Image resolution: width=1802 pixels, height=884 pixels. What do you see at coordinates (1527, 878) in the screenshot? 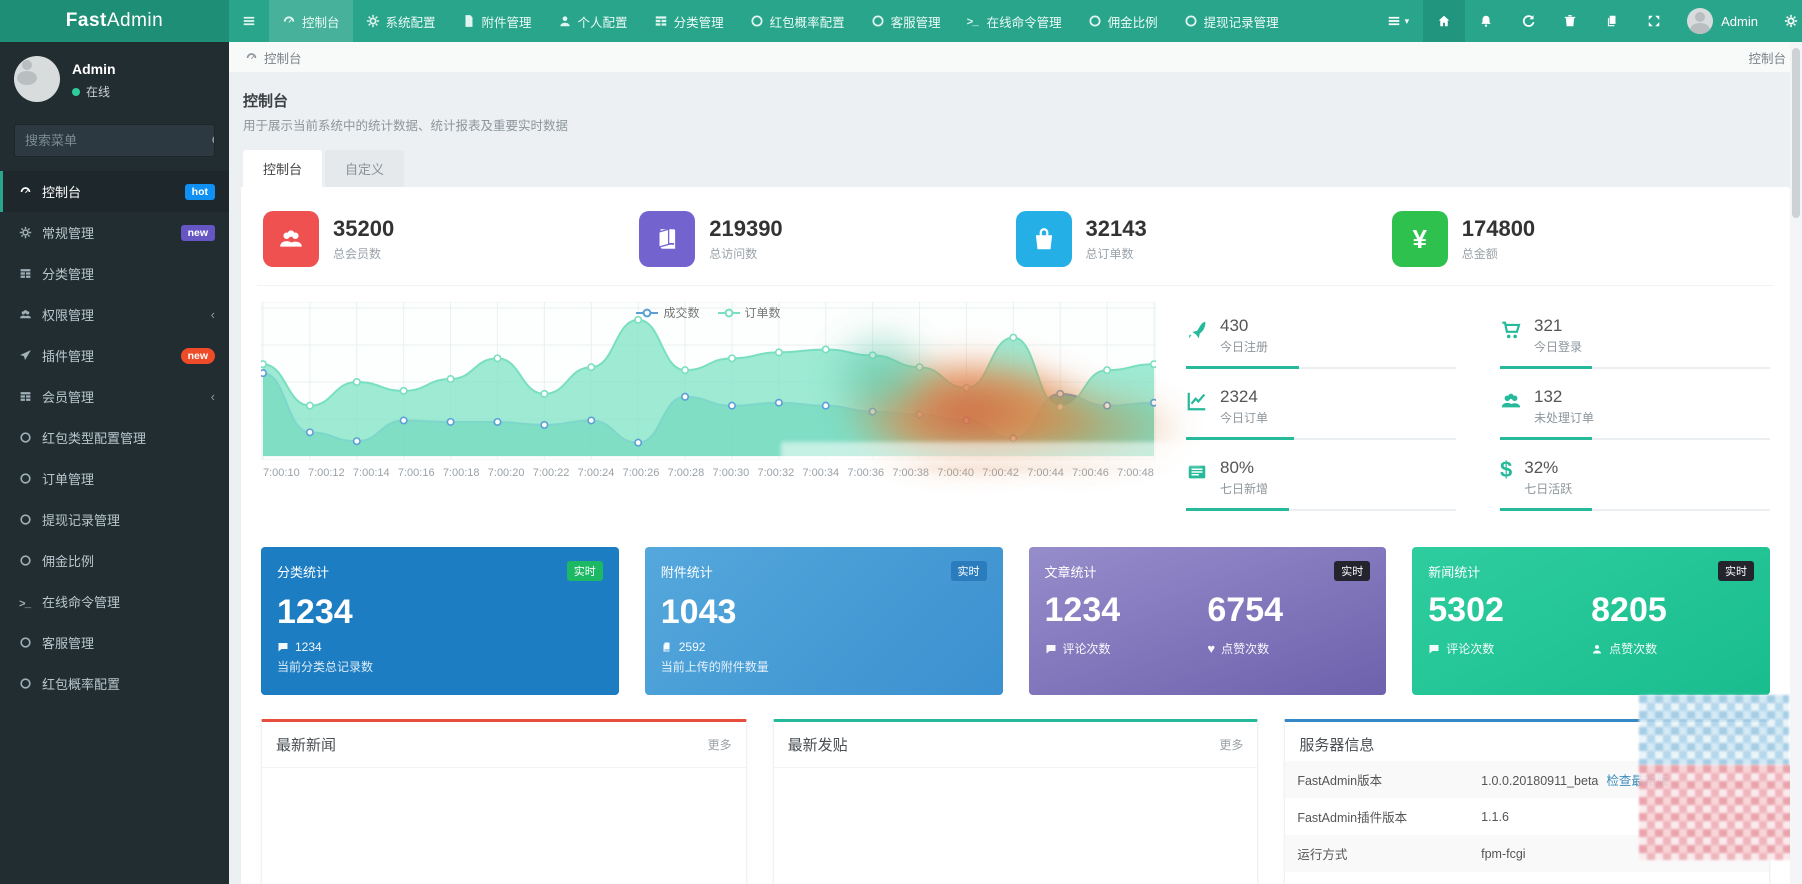
I see `server-info-row: 调试模式是` at bounding box center [1527, 878].